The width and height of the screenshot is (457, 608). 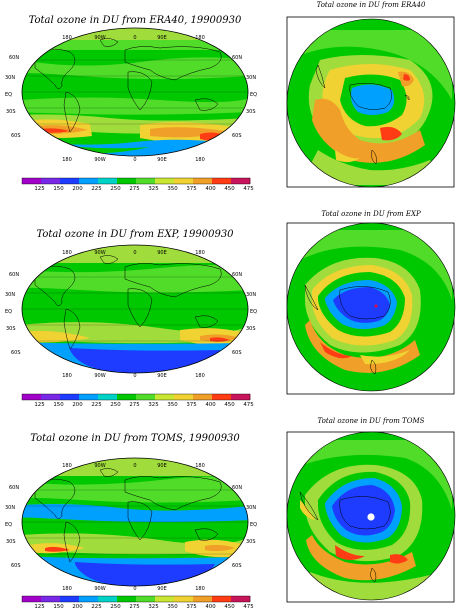 What do you see at coordinates (96, 405) in the screenshot?
I see `colorbar-label: 225` at bounding box center [96, 405].